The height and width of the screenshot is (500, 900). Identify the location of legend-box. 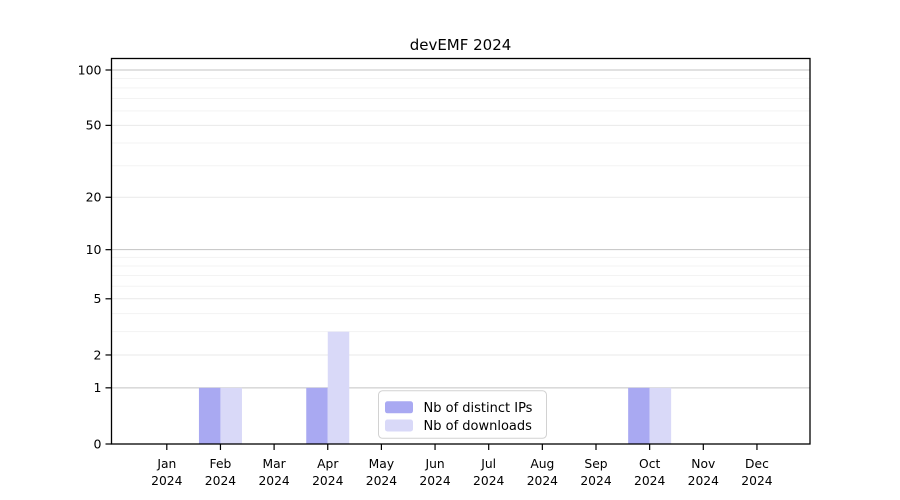
(462, 414).